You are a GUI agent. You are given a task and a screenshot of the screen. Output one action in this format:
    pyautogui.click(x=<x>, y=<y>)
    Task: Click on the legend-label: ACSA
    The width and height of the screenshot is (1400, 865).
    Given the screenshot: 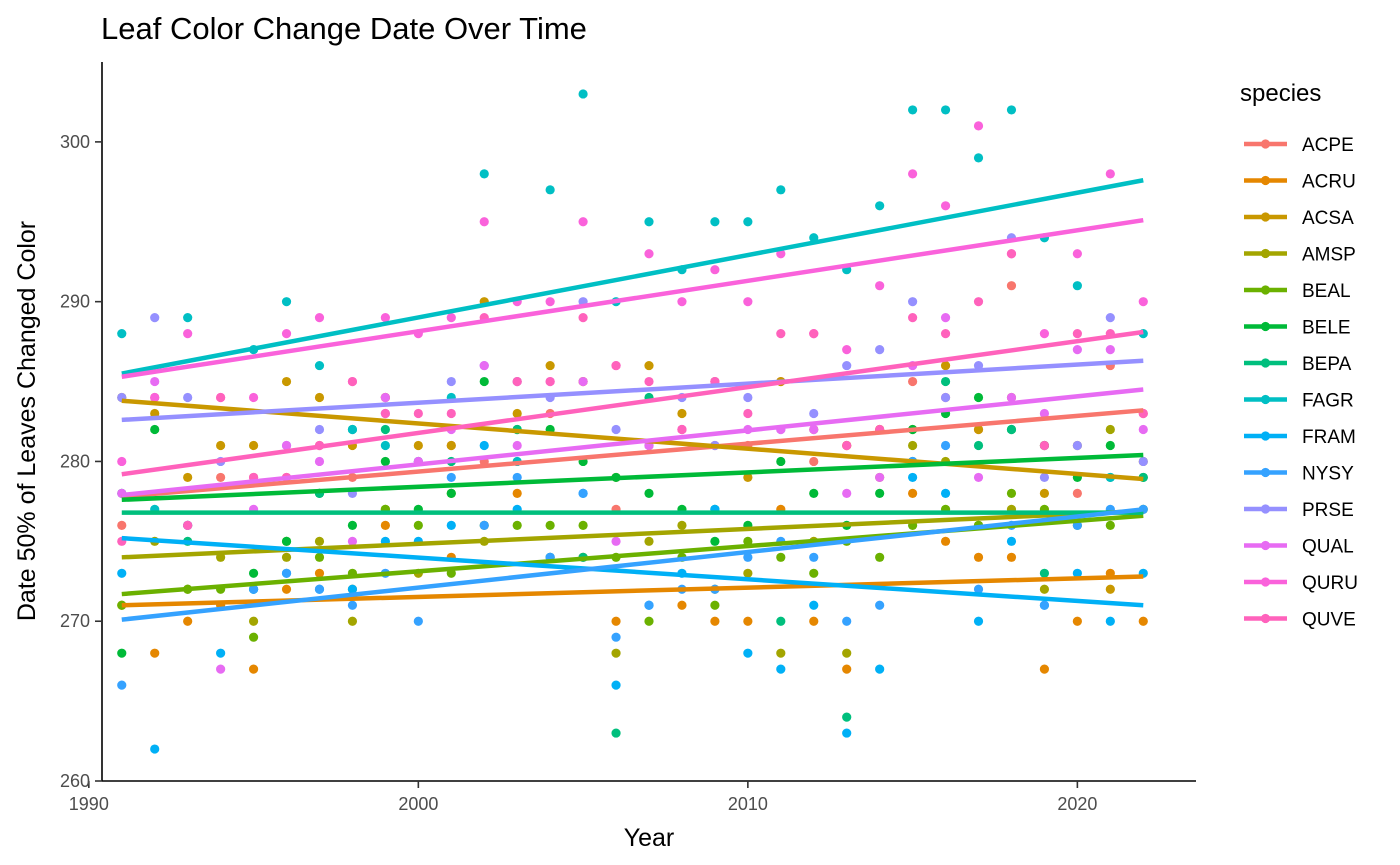 What is the action you would take?
    pyautogui.click(x=1328, y=218)
    